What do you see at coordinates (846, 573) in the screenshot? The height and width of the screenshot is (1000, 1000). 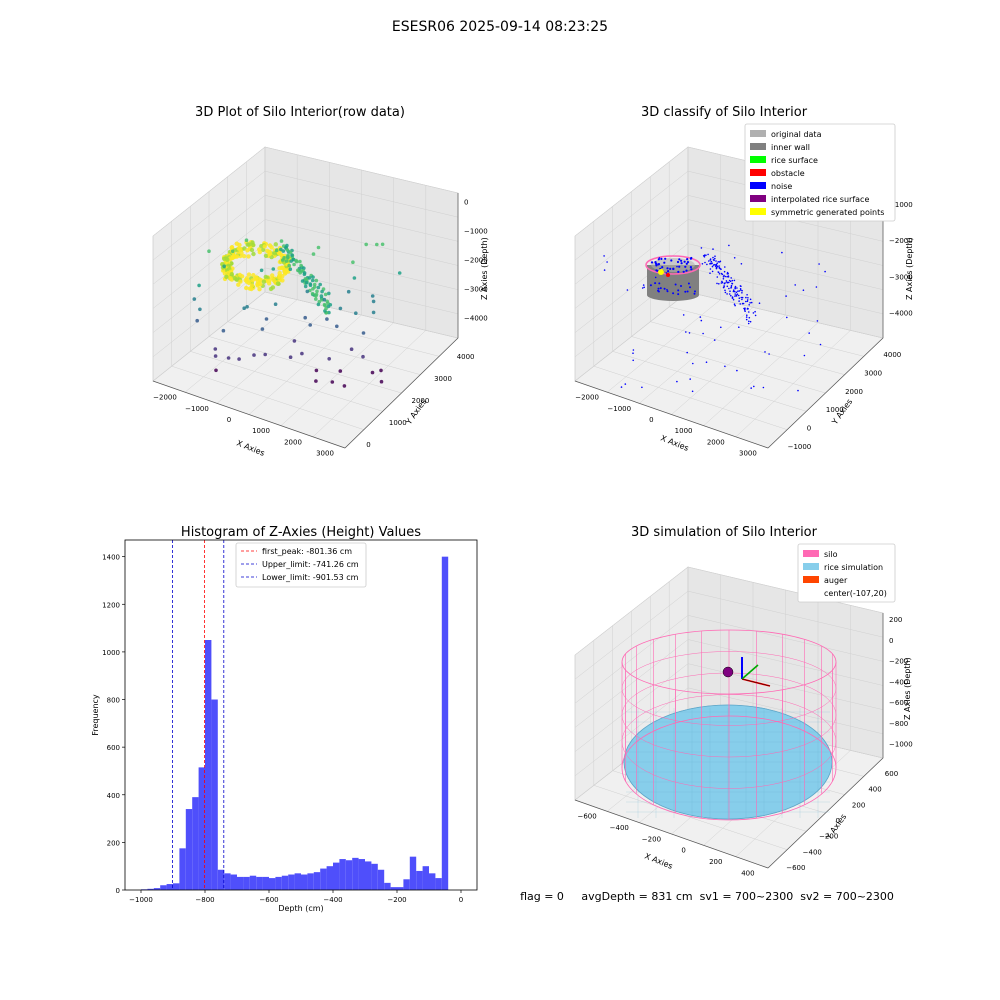 I see `simulation-legend: silo rice simulation auger center(-107,20)` at bounding box center [846, 573].